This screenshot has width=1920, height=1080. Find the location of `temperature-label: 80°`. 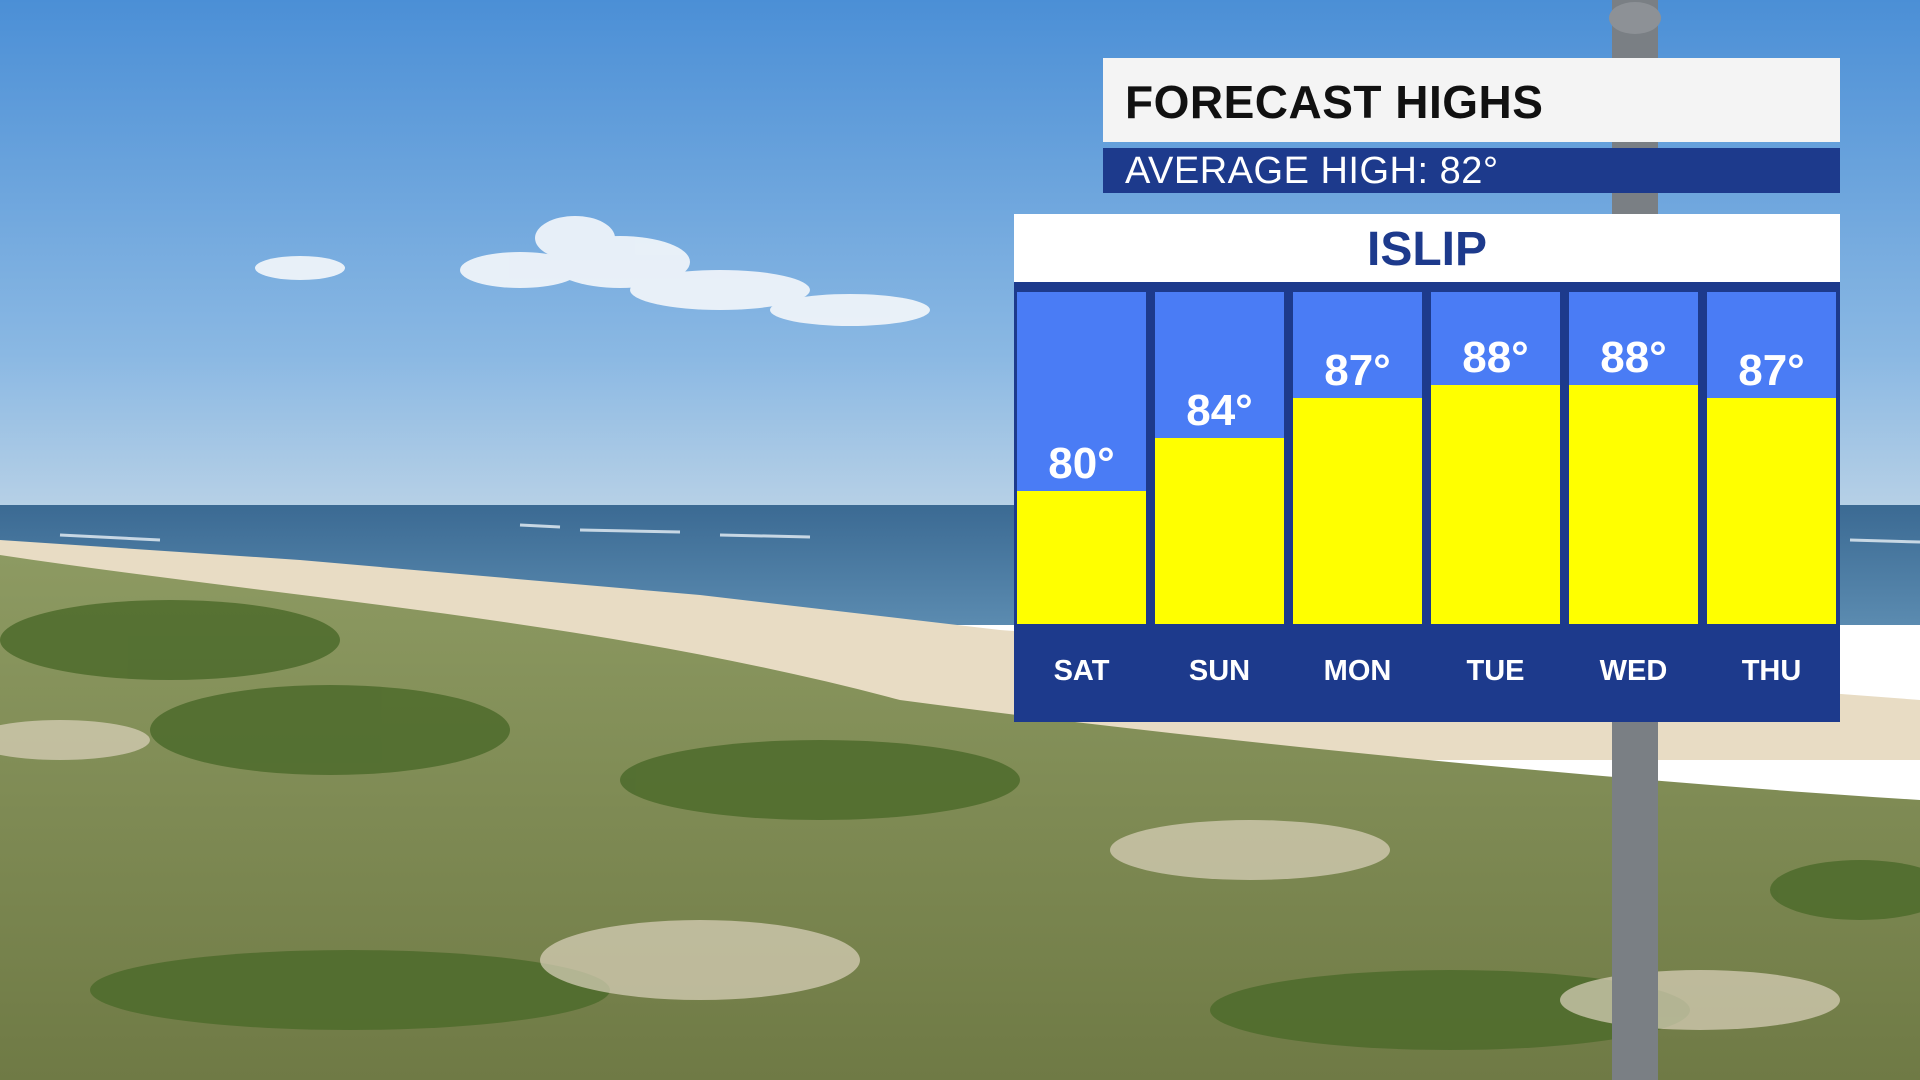

temperature-label: 80° is located at coordinates (1081, 463).